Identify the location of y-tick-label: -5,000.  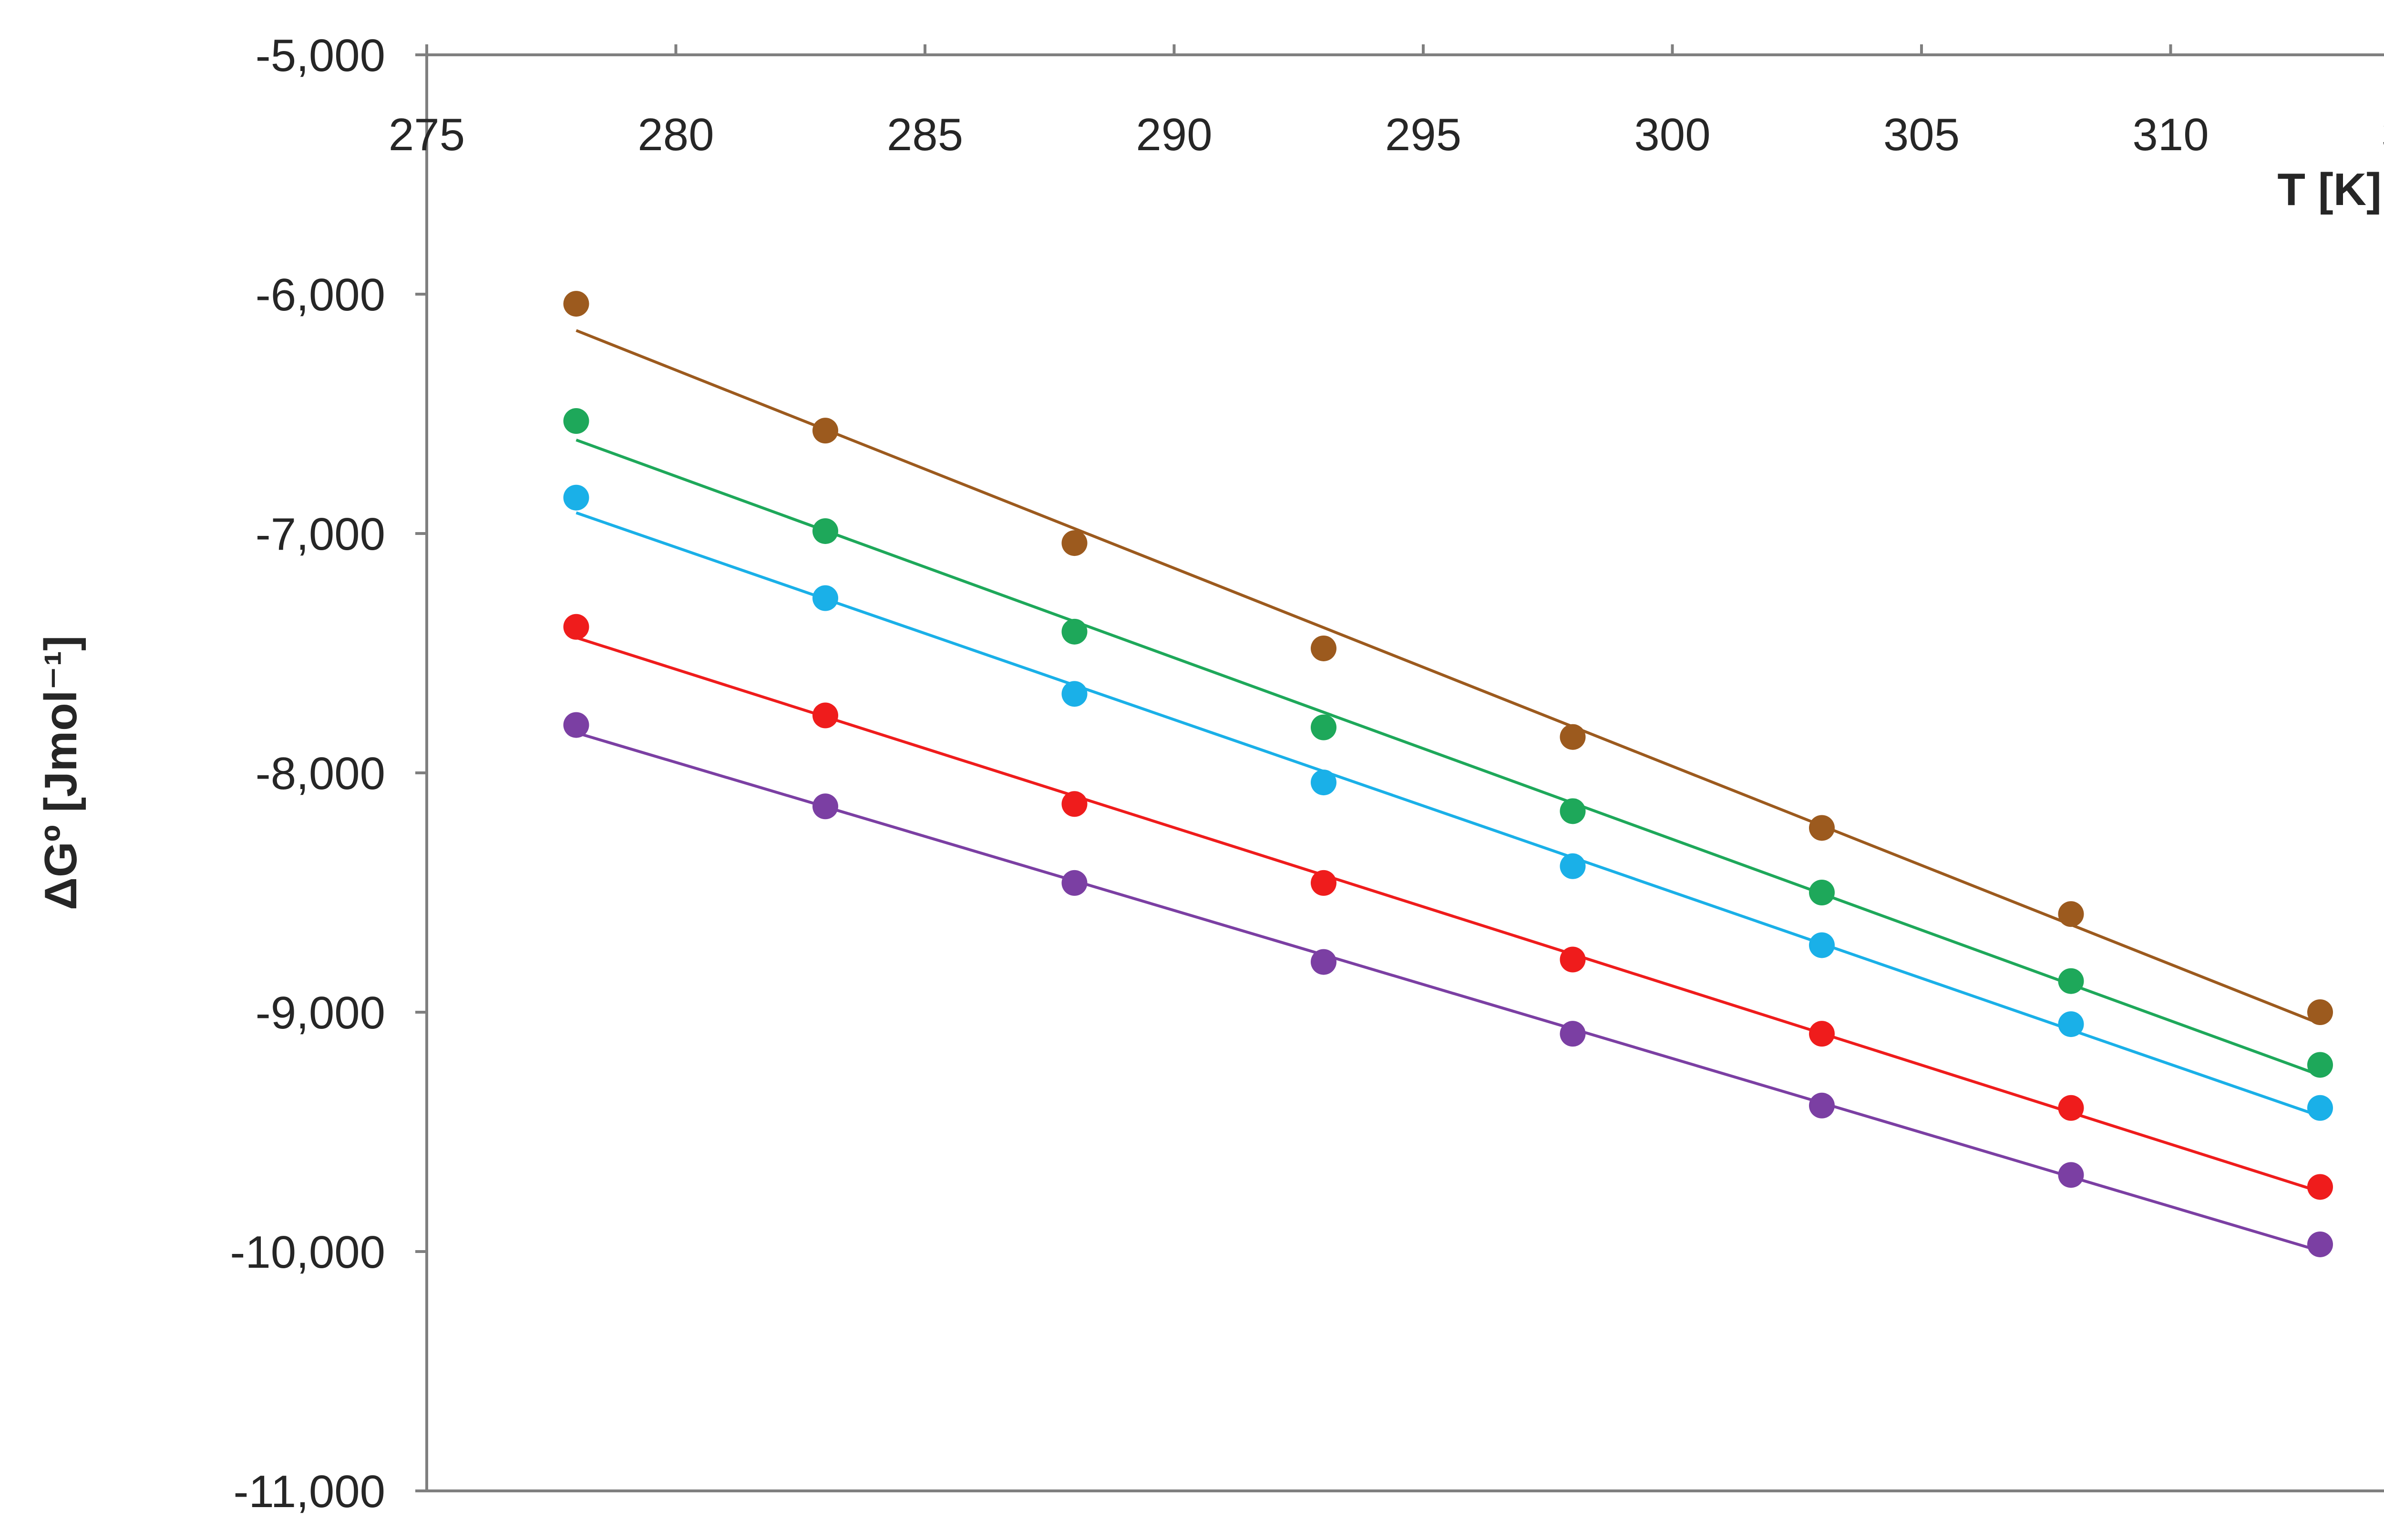
(320, 55).